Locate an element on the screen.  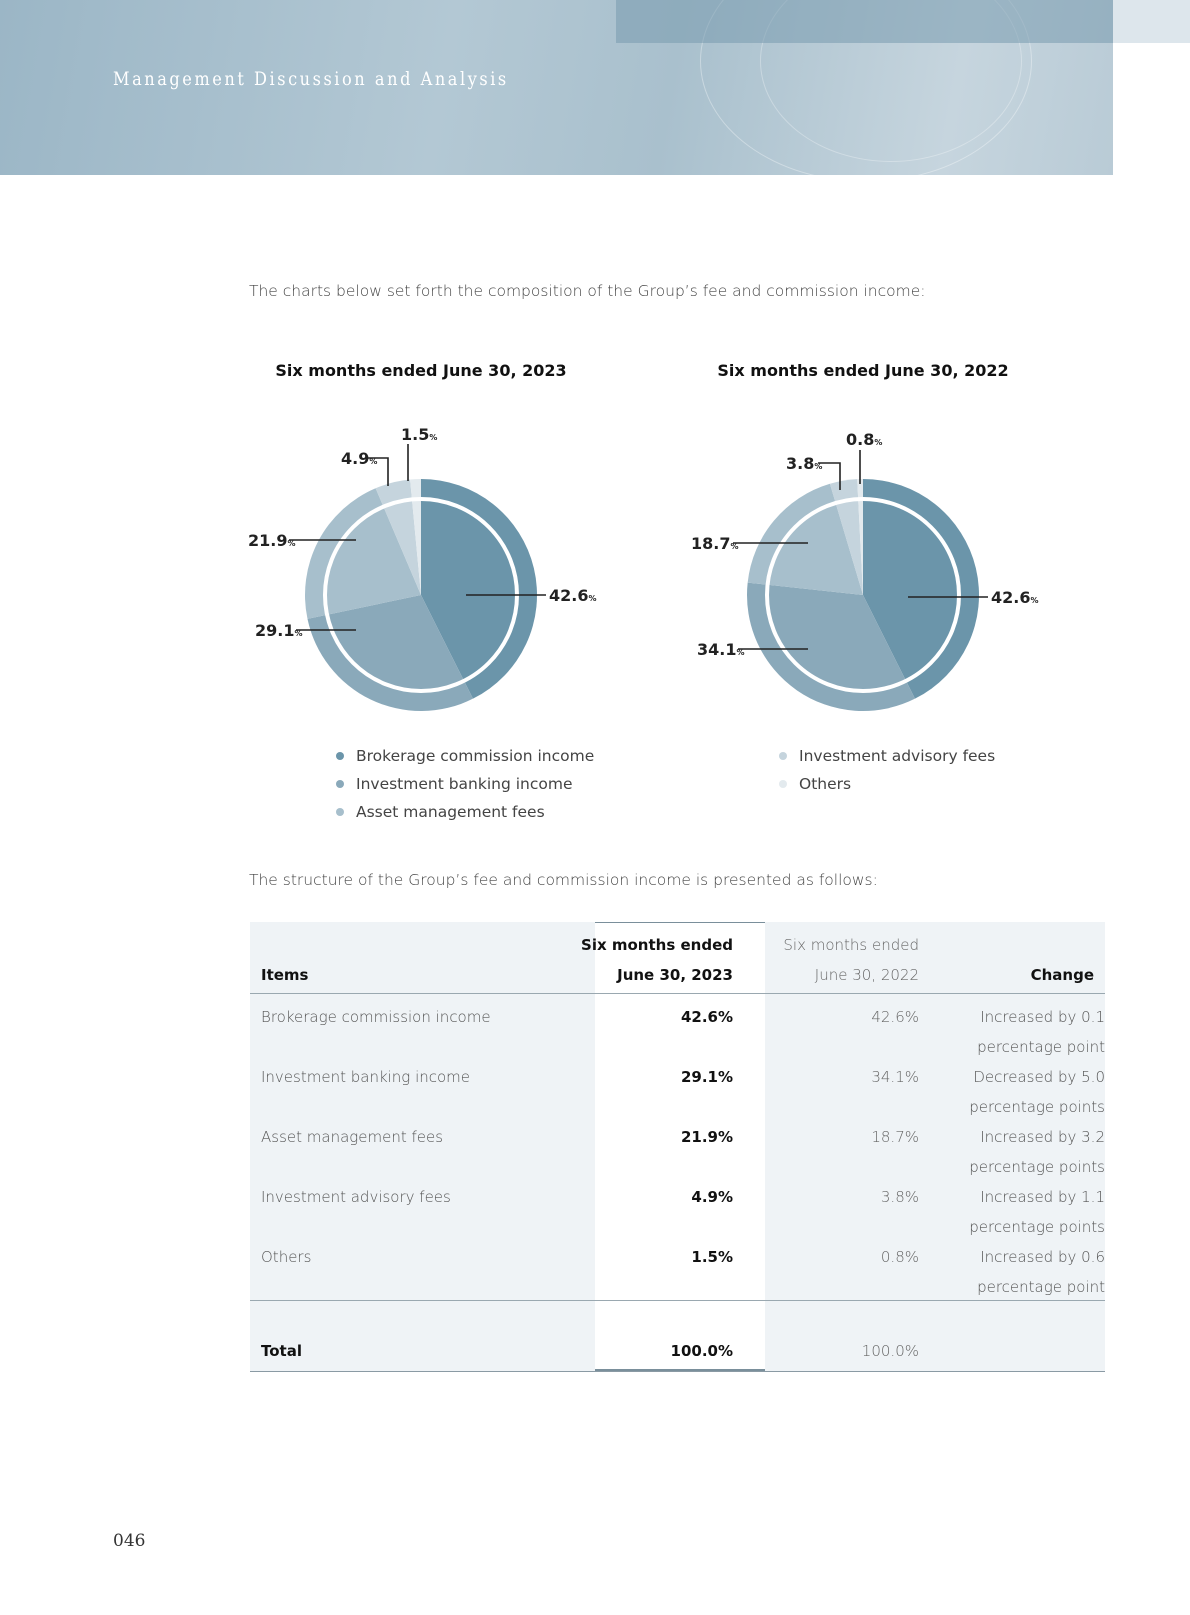
legend-label: Investment banking income is located at coordinates (464, 784).